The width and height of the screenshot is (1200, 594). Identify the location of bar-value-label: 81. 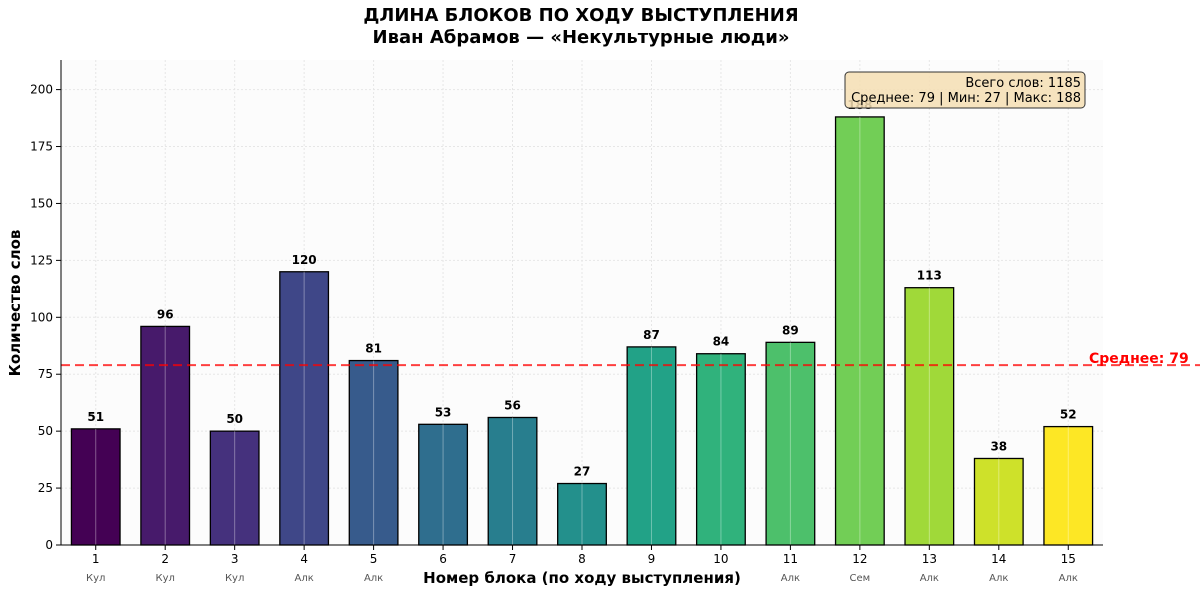
(373, 349).